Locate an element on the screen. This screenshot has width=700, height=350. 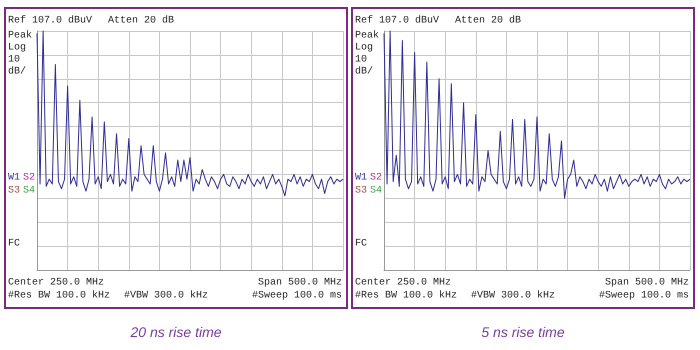
text: 5 ns rise time is located at coordinates (523, 332).